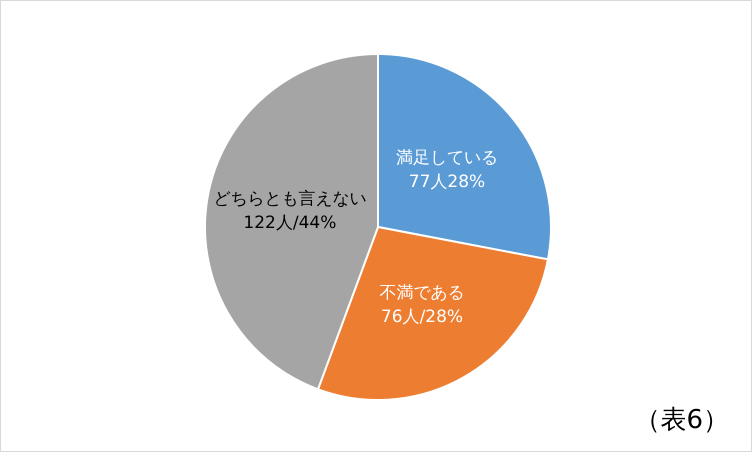 The image size is (752, 452). Describe the element at coordinates (422, 292) in the screenshot. I see `slice-label: 不満である` at that location.